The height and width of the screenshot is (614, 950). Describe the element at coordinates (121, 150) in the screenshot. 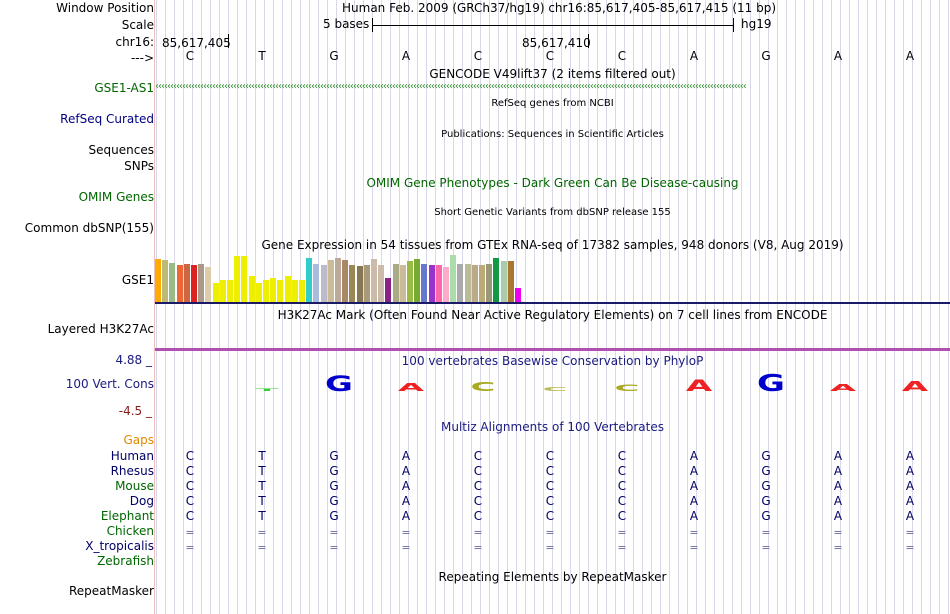

I see `sequences-track-label: Sequences` at that location.